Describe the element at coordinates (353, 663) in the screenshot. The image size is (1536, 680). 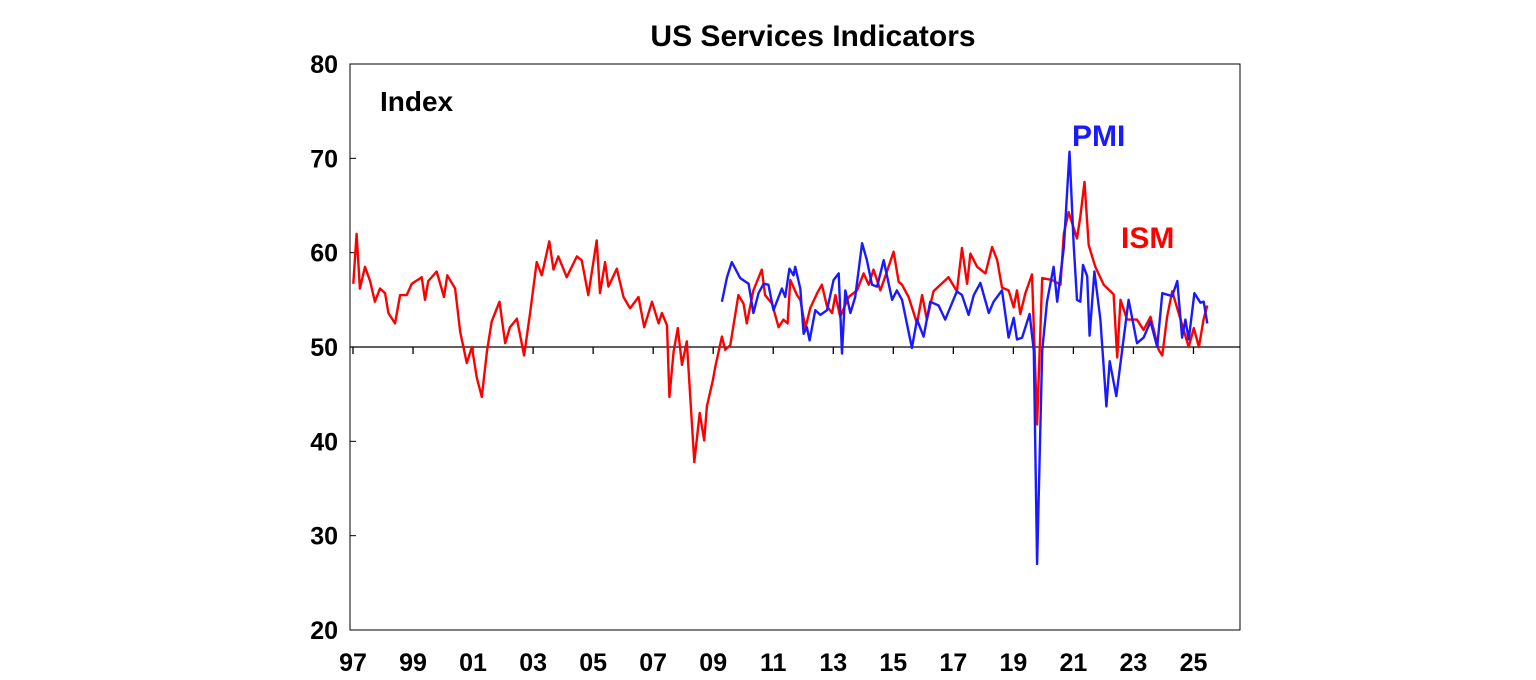
I see `x-tick-label: 97` at that location.